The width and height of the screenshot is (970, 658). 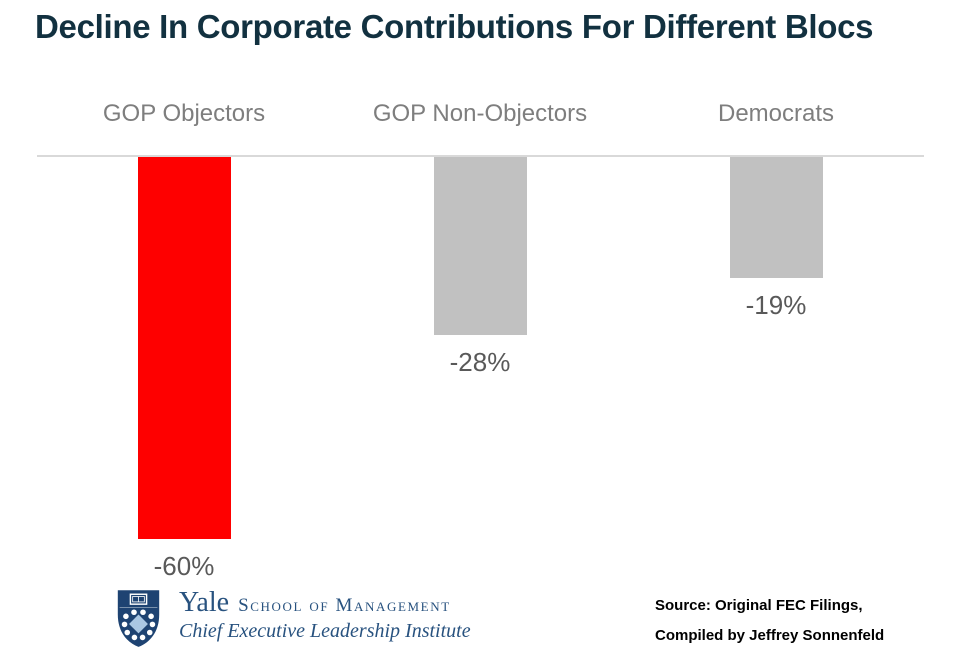 What do you see at coordinates (138, 618) in the screenshot?
I see `yale-som-shield-icon` at bounding box center [138, 618].